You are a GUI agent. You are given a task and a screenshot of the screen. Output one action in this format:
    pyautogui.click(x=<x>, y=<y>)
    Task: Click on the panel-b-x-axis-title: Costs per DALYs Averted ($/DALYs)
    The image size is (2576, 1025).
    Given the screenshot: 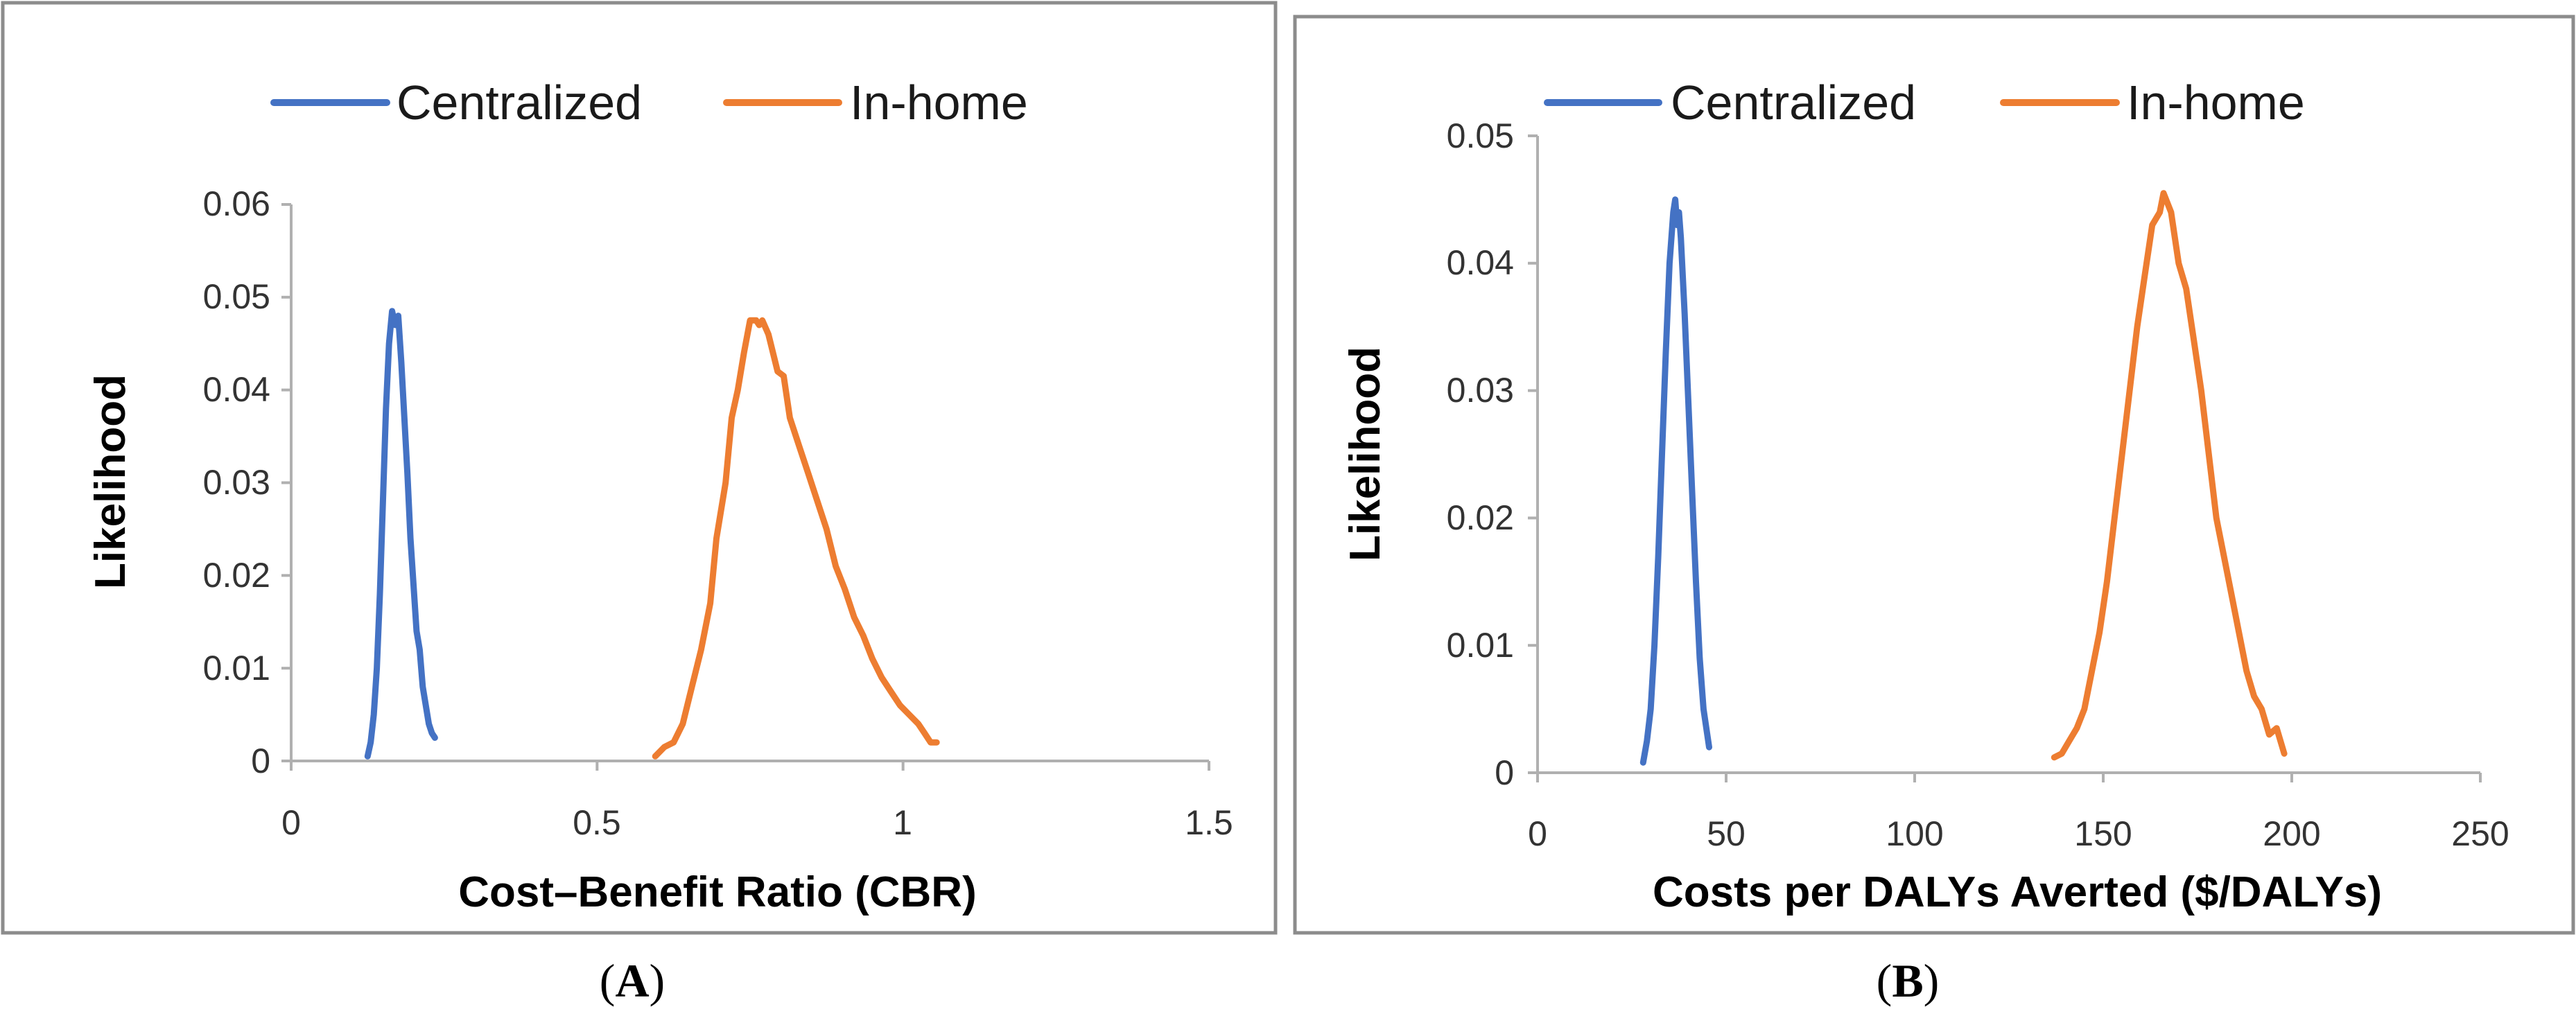 What is the action you would take?
    pyautogui.click(x=2017, y=892)
    